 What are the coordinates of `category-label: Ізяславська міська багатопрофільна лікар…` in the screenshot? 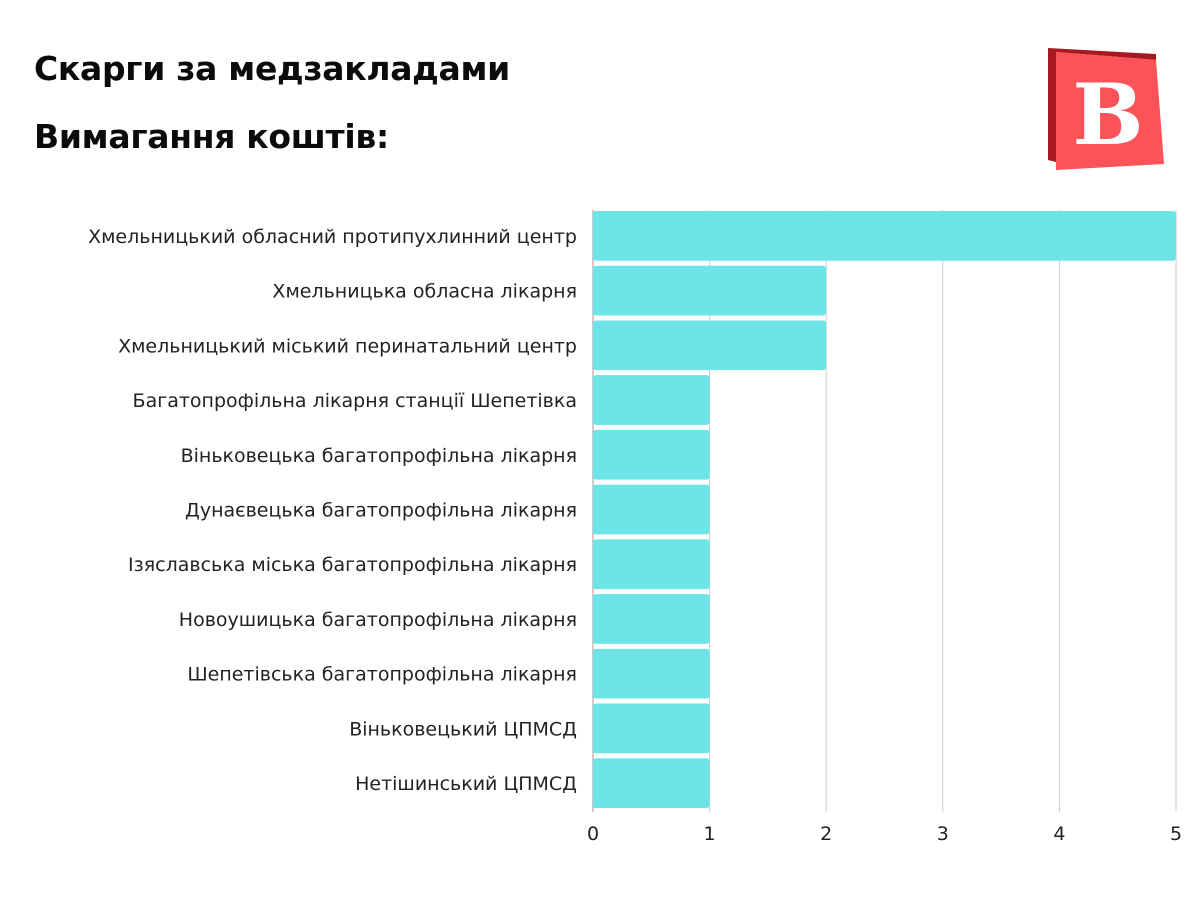 It's located at (352, 565).